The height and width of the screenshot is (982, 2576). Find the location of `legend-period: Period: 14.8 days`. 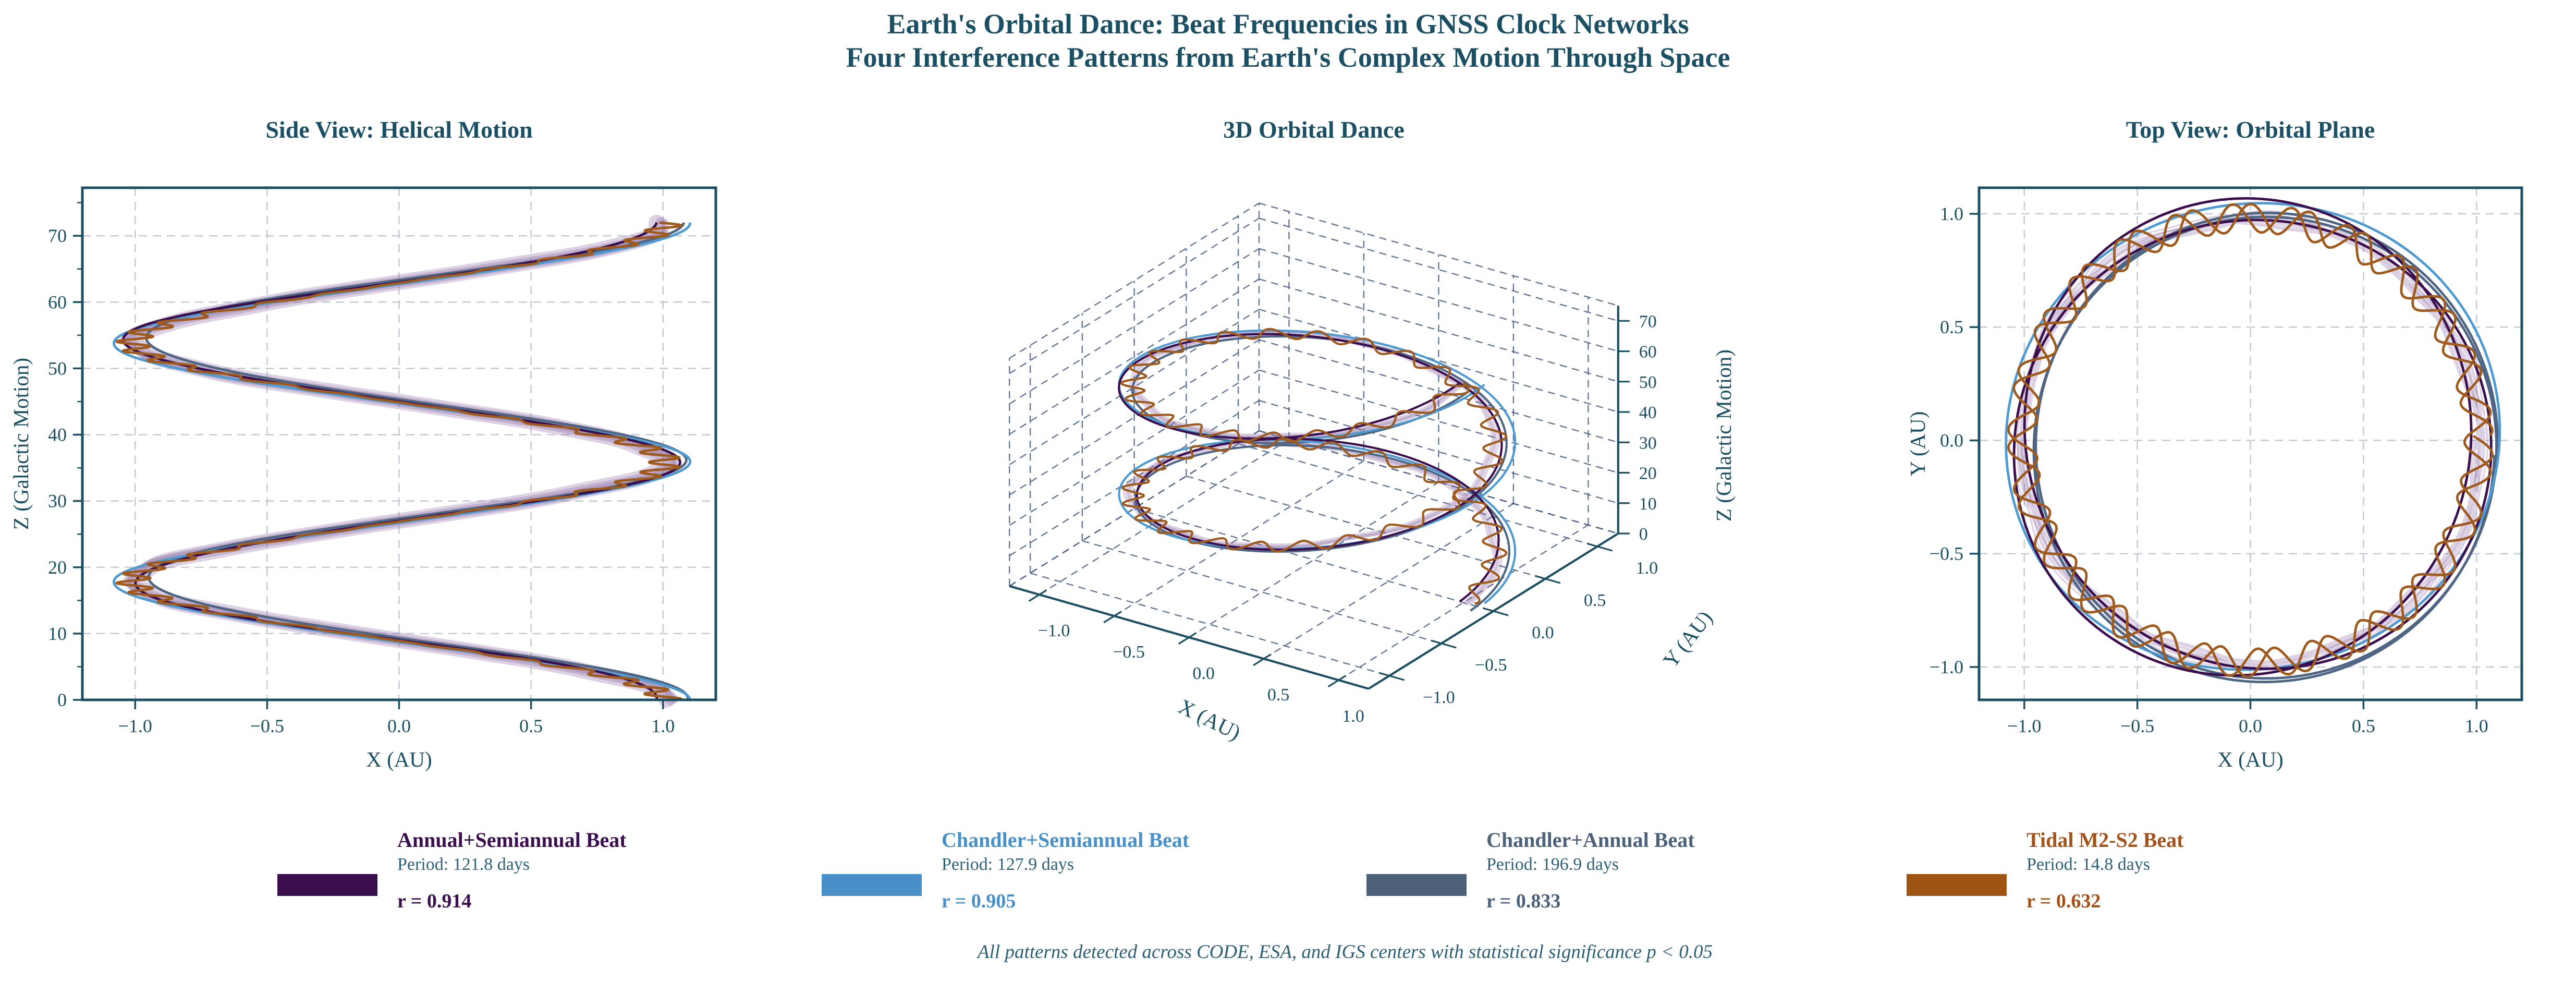

legend-period: Period: 14.8 days is located at coordinates (2088, 864).